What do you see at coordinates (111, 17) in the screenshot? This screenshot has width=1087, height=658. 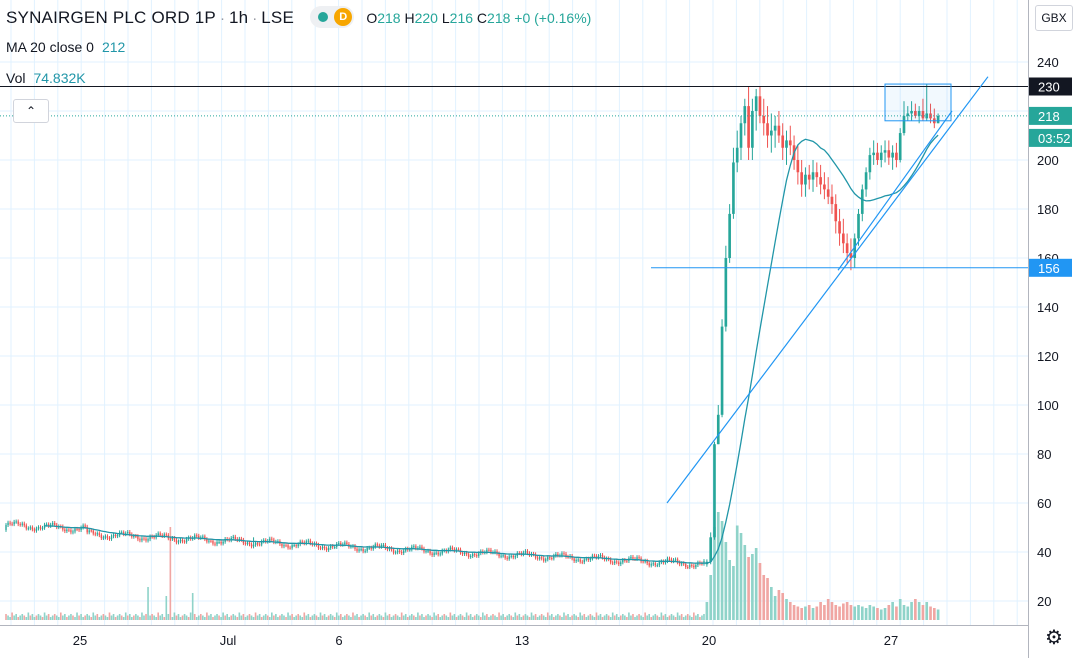 I see `symbol-name: SYNAIRGEN PLC ORD 1P` at bounding box center [111, 17].